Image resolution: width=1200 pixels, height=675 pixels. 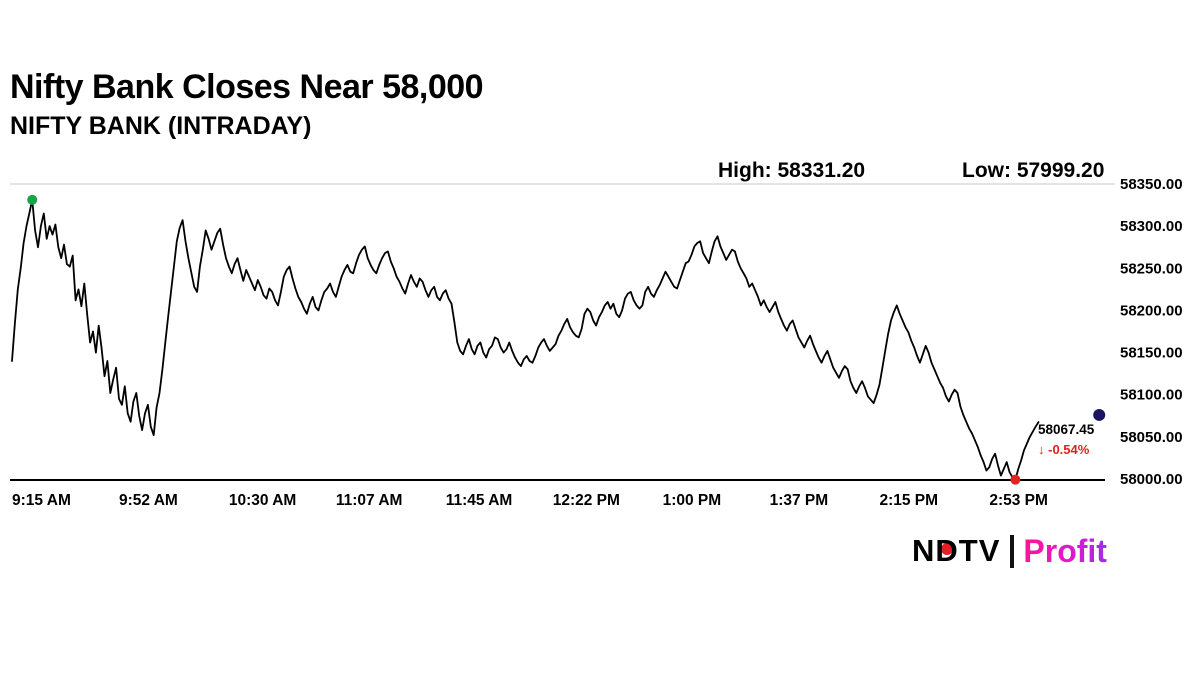 What do you see at coordinates (692, 500) in the screenshot?
I see `x-tick-label: 1:00 PM` at bounding box center [692, 500].